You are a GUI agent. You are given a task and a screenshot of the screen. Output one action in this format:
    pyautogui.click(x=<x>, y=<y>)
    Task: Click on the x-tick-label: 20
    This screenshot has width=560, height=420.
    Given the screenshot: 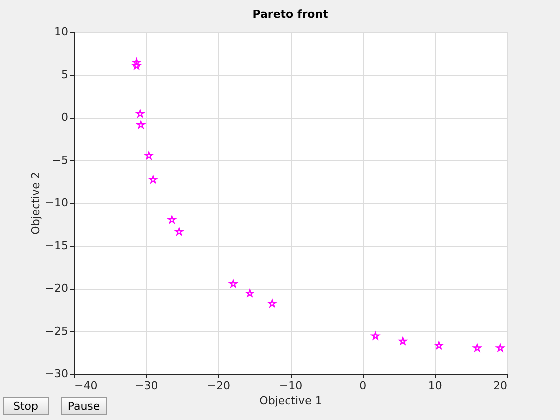 What is the action you would take?
    pyautogui.click(x=501, y=386)
    